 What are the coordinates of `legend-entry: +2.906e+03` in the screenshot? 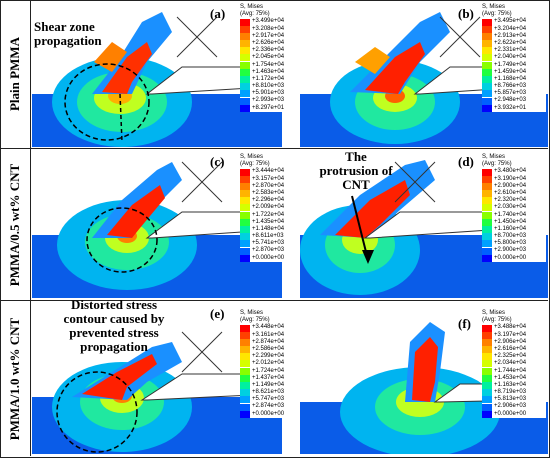 It's located at (514, 407).